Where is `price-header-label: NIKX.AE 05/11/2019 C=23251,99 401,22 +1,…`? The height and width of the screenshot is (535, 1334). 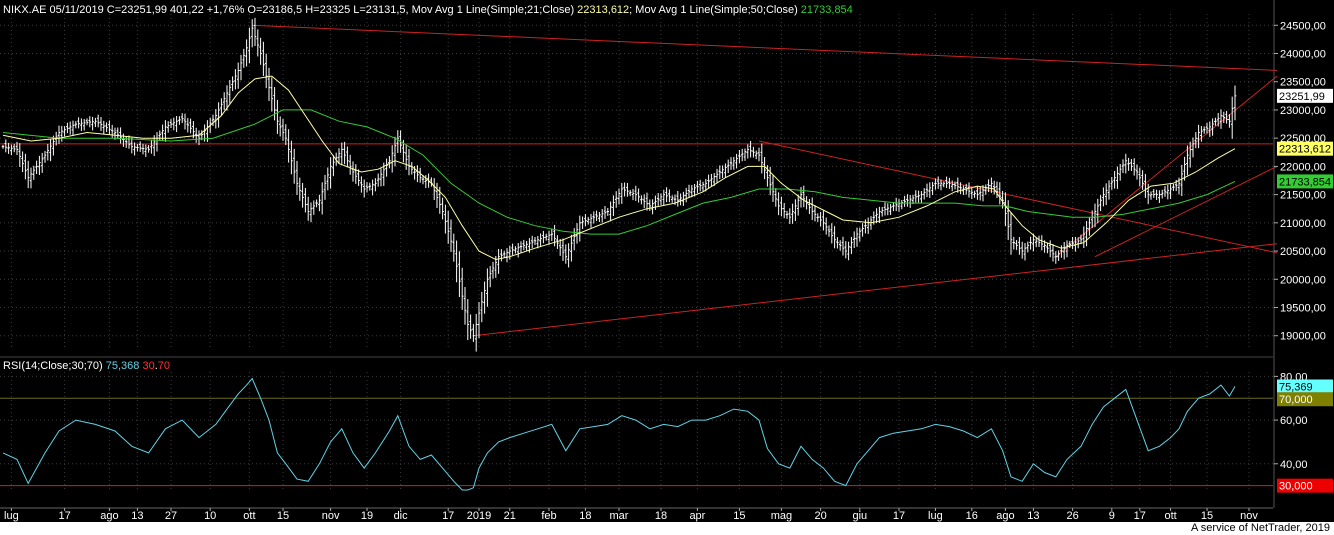
price-header-label: NIKX.AE 05/11/2019 C=23251,99 401,22 +1,… is located at coordinates (204, 10).